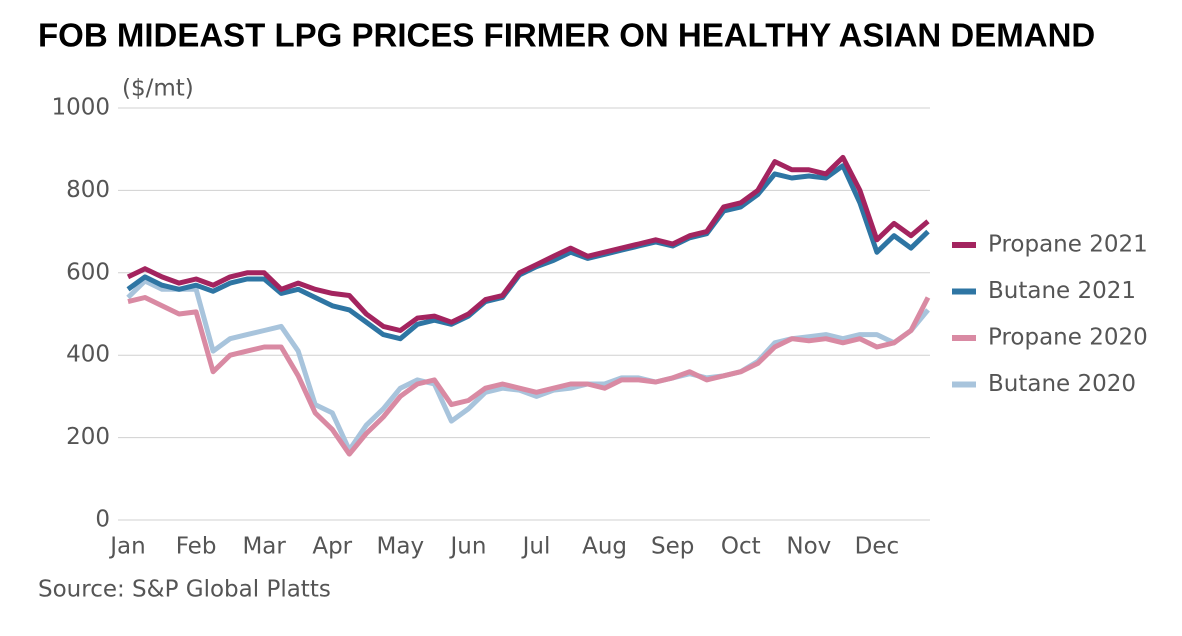 The image size is (1182, 636). I want to click on x-tick-label: Sep, so click(672, 547).